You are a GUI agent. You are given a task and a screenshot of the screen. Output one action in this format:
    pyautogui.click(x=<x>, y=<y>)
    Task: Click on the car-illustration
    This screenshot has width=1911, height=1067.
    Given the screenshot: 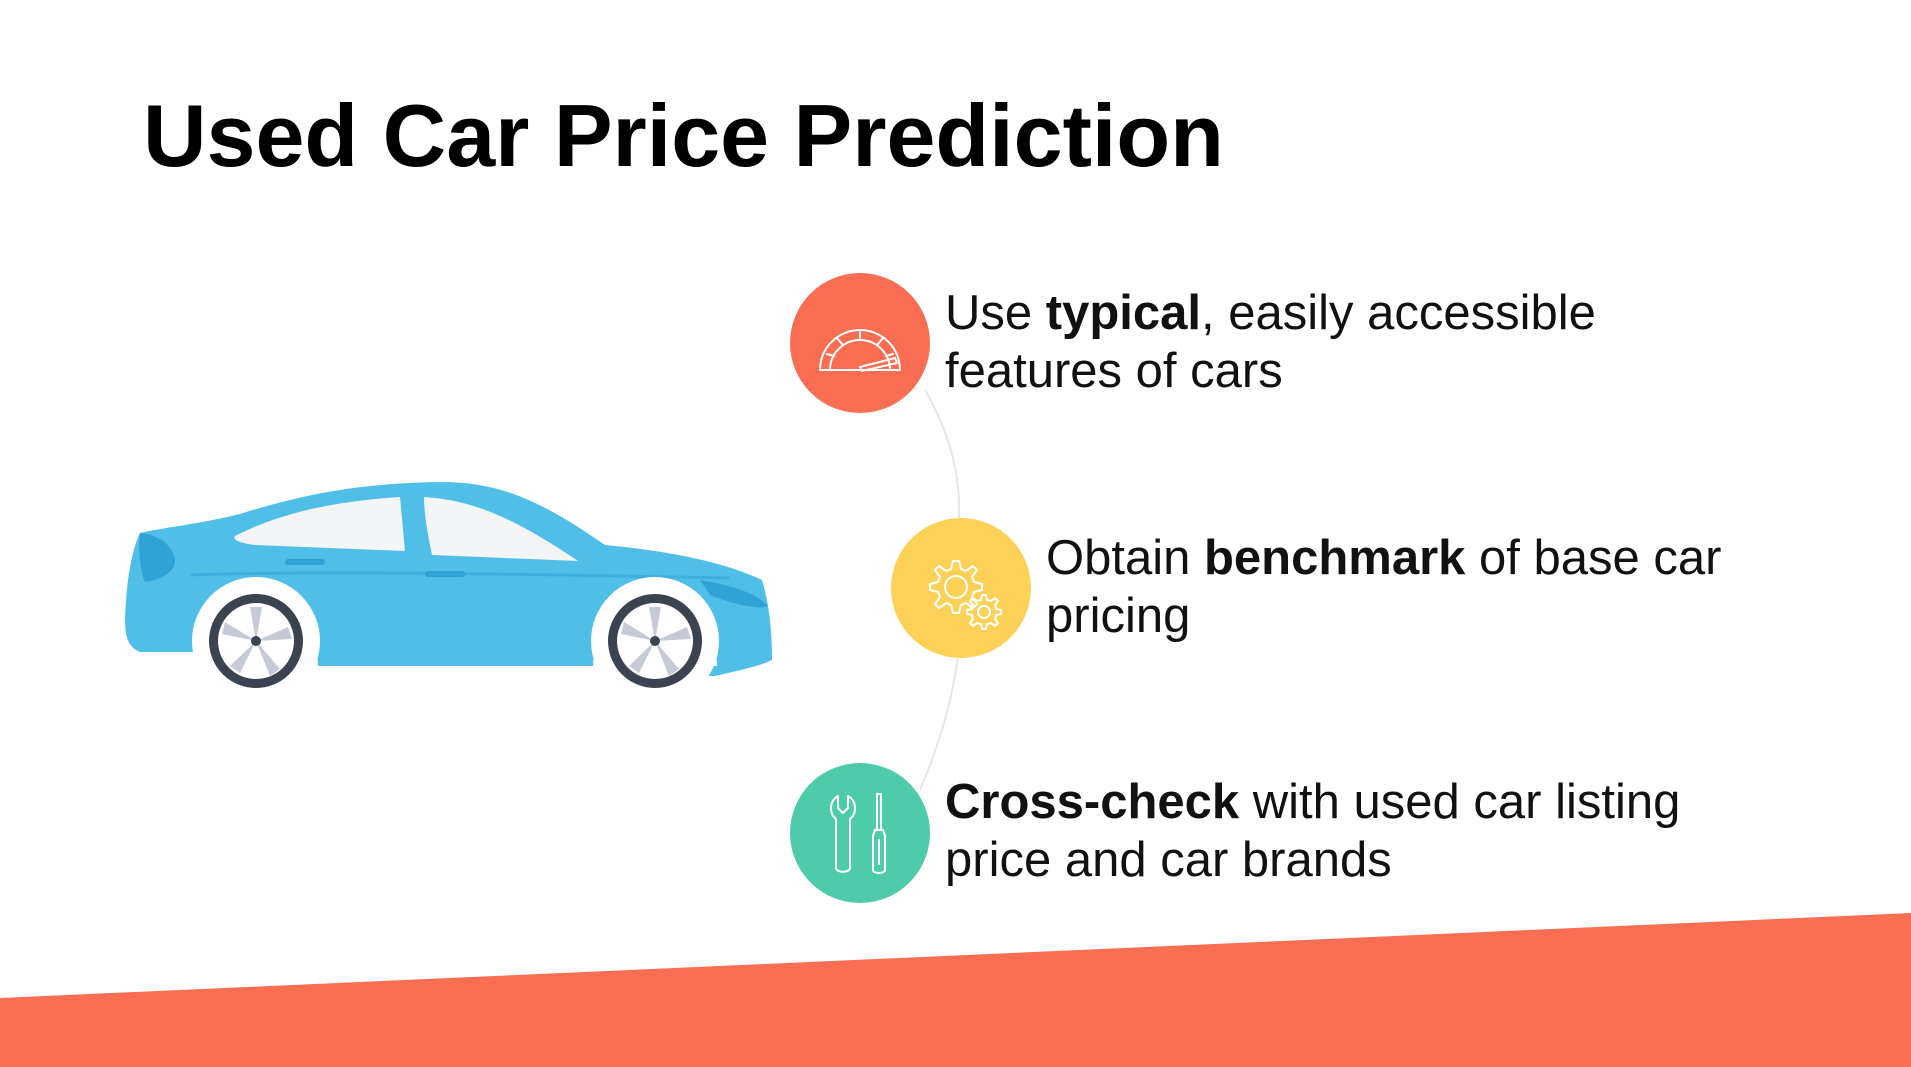 What is the action you would take?
    pyautogui.click(x=449, y=591)
    